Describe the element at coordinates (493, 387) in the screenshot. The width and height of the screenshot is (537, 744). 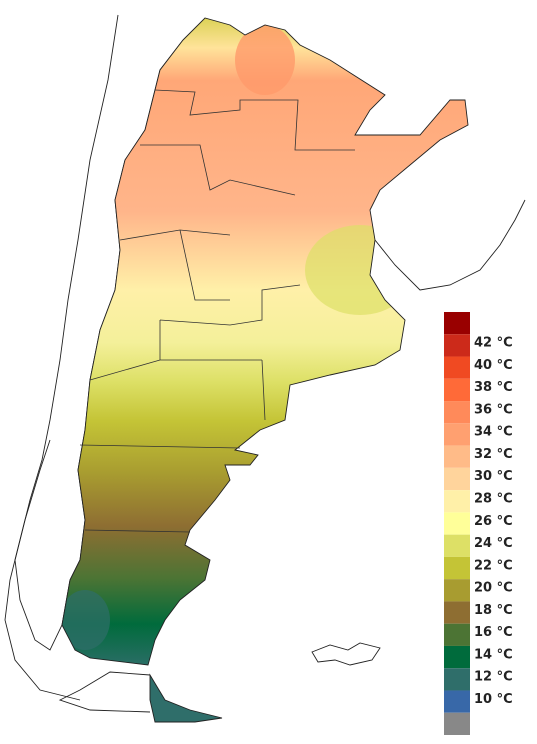
I see `legend-label: 38 °C` at that location.